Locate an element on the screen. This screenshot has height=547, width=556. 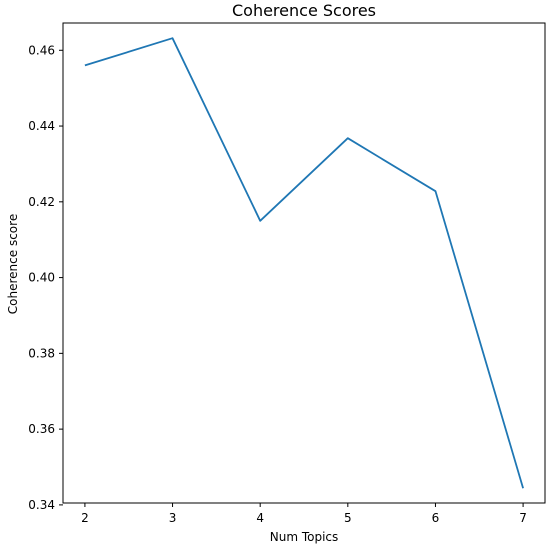
x-tick-label: 7 is located at coordinates (523, 518).